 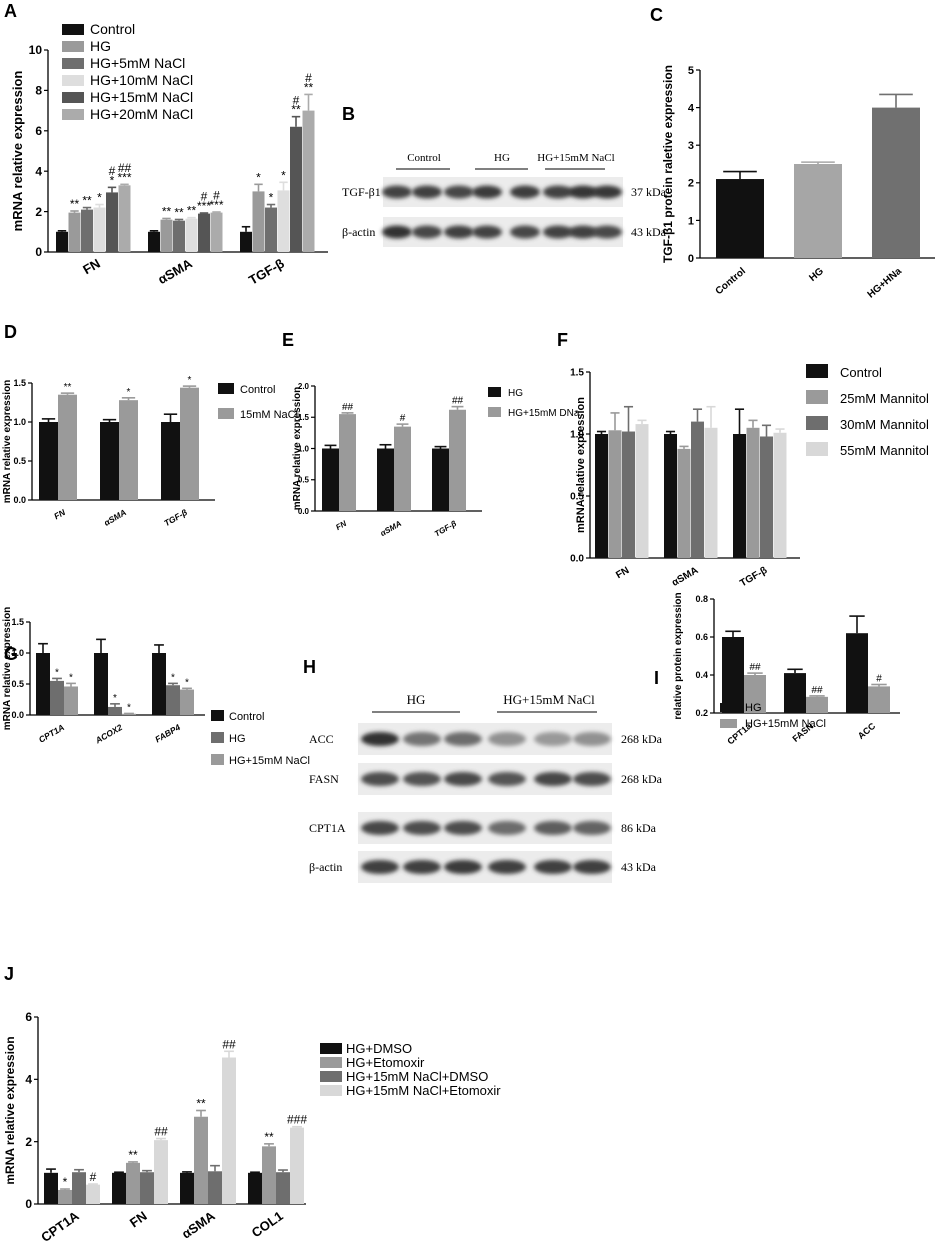 What do you see at coordinates (327, 828) in the screenshot?
I see `blot-row-label: CPT1A` at bounding box center [327, 828].